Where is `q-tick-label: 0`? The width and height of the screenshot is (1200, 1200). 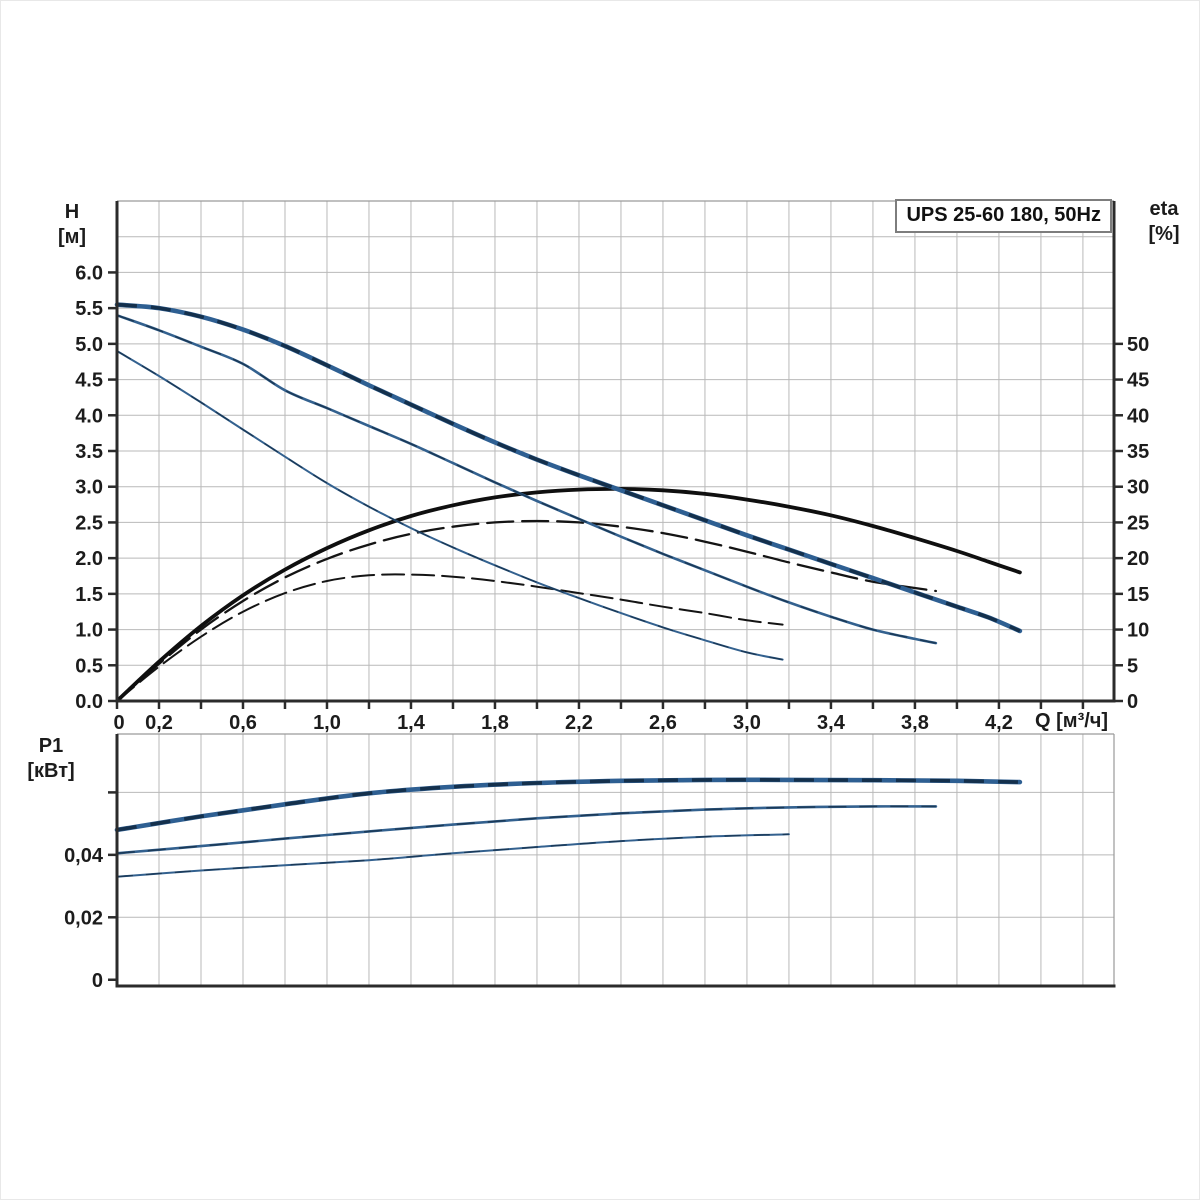 q-tick-label: 0 is located at coordinates (118, 723).